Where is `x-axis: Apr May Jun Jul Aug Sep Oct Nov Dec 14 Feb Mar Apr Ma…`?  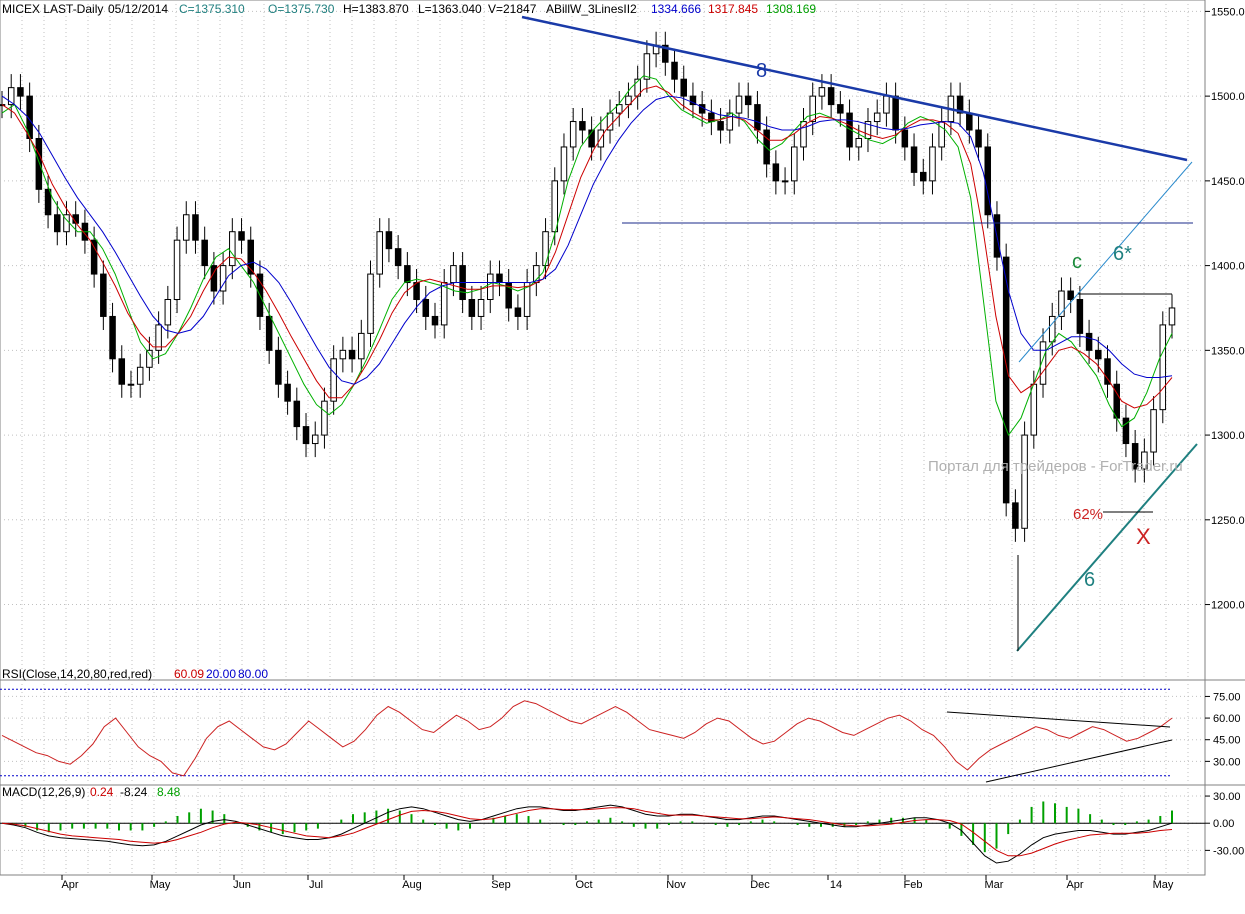 x-axis: Apr May Jun Jul Aug Sep Oct Nov Dec 14 Feb Mar Apr Ma… is located at coordinates (617, 883).